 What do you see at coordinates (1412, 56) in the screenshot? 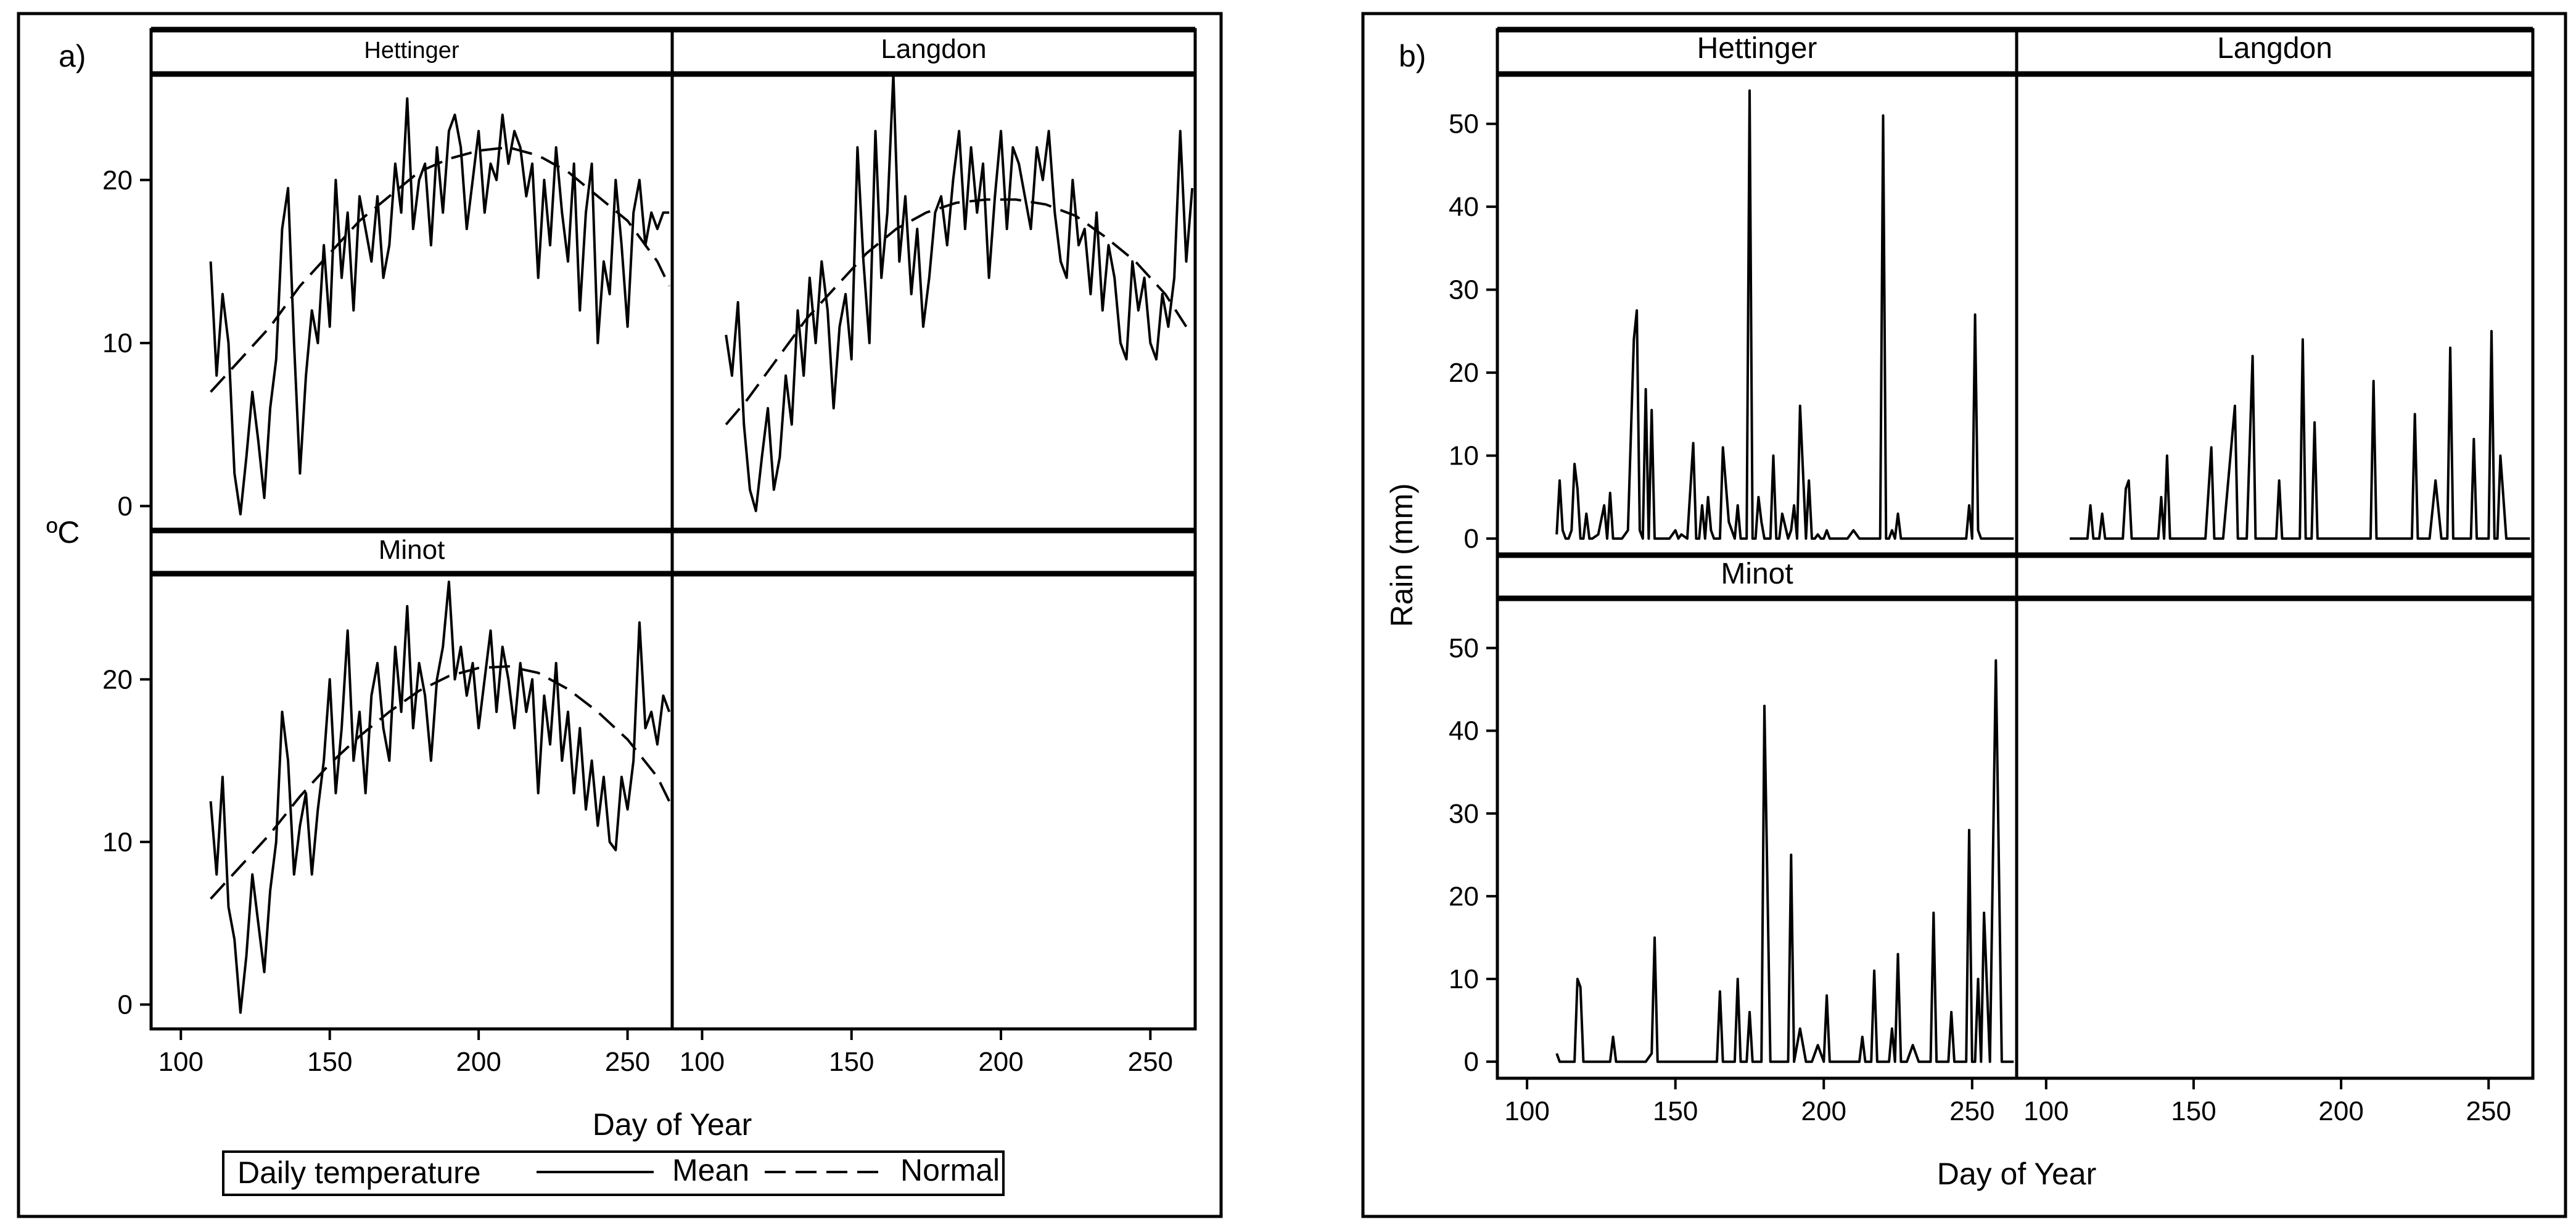
I see `panel-b-label: b)` at bounding box center [1412, 56].